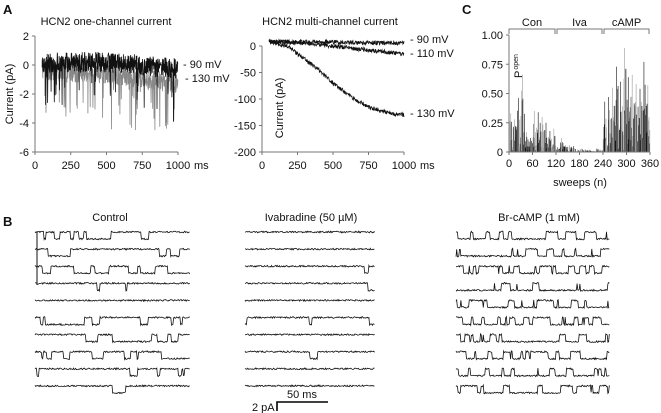  I want to click on y-tick-label: -150, so click(245, 127).